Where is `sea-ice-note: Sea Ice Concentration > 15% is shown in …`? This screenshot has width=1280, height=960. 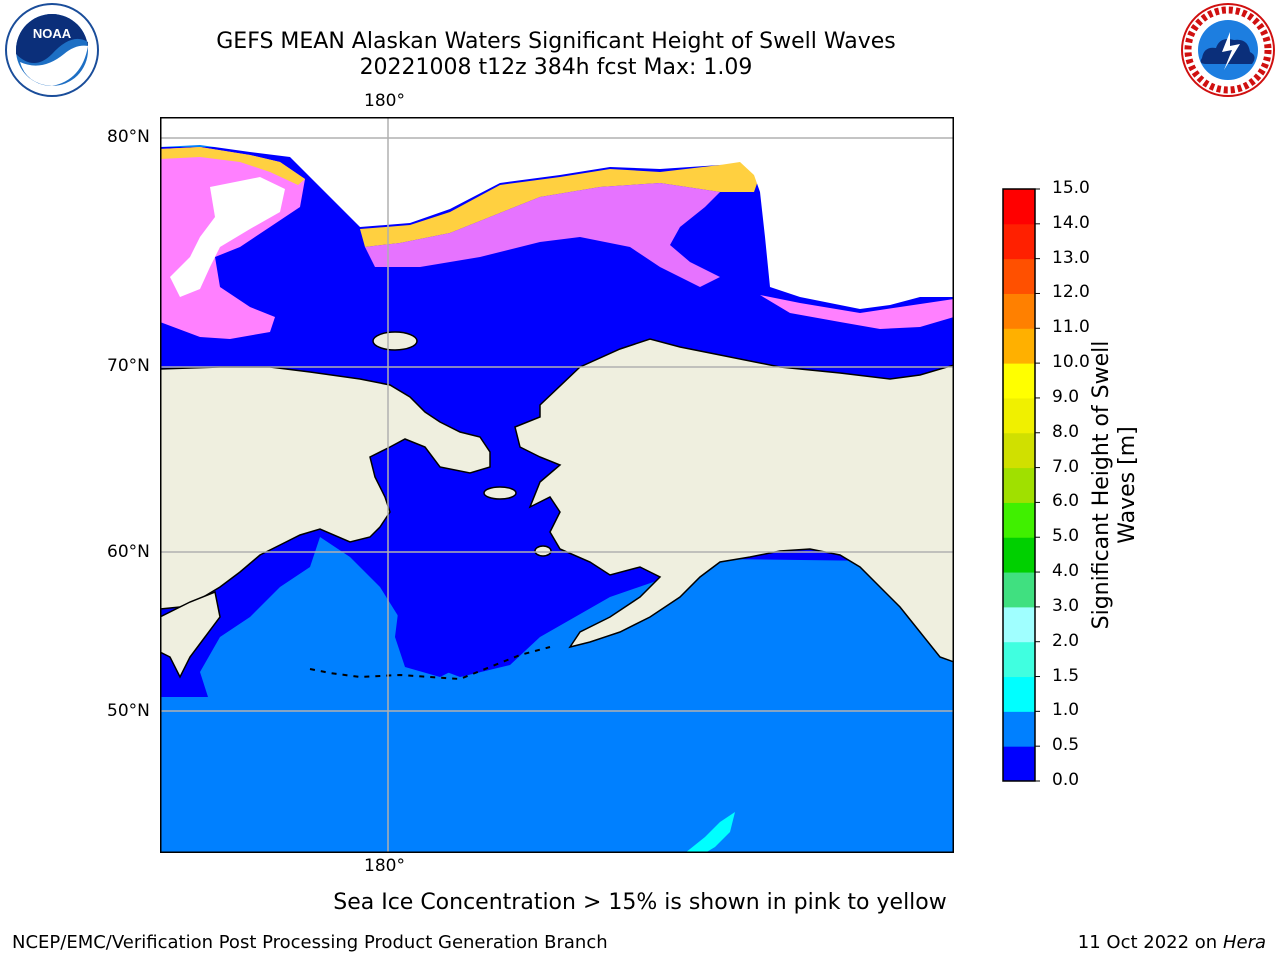 sea-ice-note: Sea Ice Concentration > 15% is shown in … is located at coordinates (640, 902).